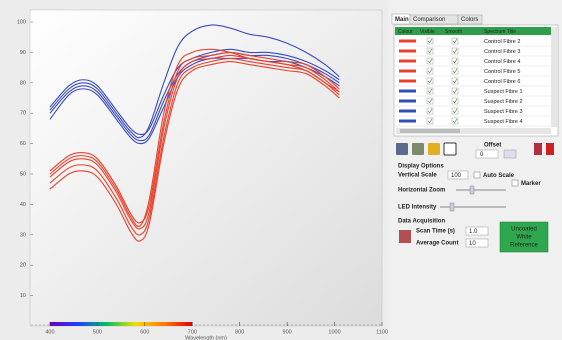 Image resolution: width=562 pixels, height=340 pixels. What do you see at coordinates (473, 31) in the screenshot?
I see `table-header` at bounding box center [473, 31].